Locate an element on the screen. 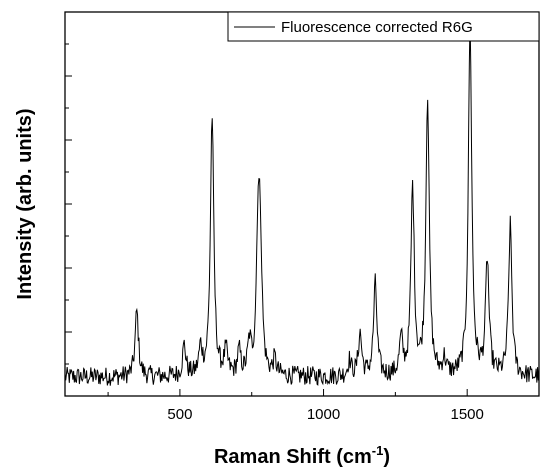 Image resolution: width=550 pixels, height=473 pixels. legend: Fluorescence corrected R6G is located at coordinates (383, 26).